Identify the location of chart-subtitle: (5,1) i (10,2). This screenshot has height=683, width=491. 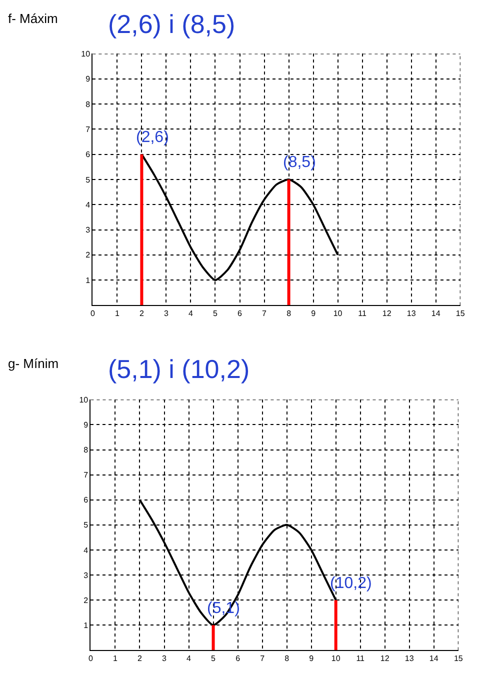
(179, 369).